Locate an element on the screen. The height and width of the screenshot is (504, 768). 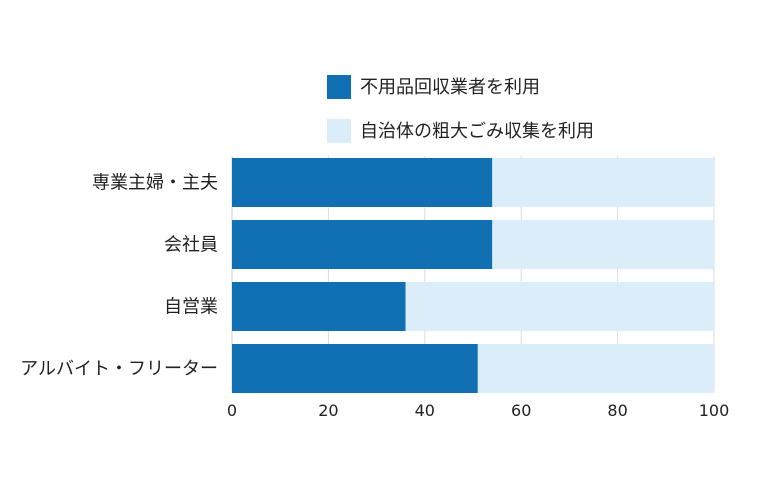
category-label-3: アルバイト・フリーター is located at coordinates (119, 369).